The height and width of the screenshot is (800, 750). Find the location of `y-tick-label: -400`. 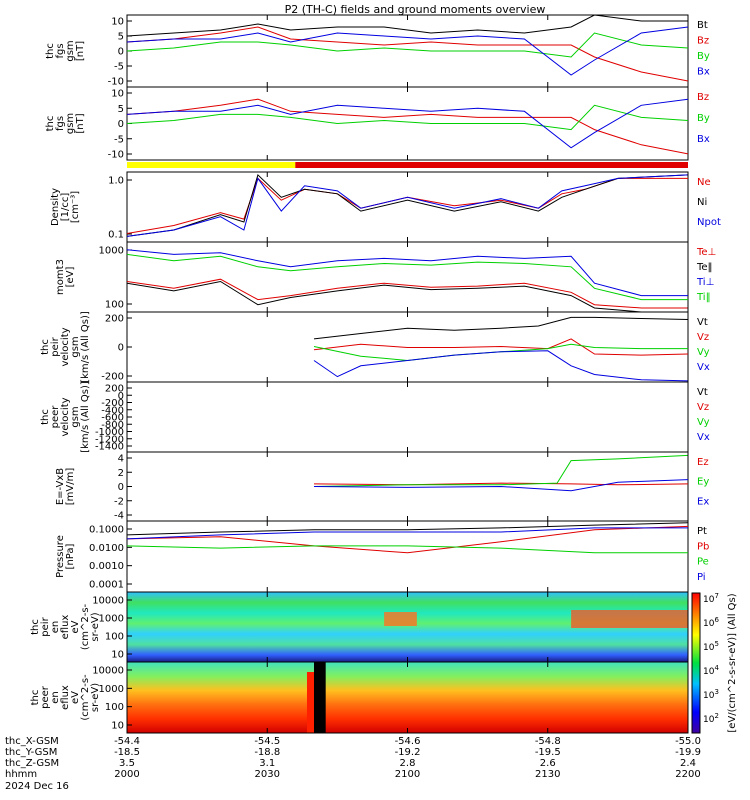

y-tick-label: -400 is located at coordinates (112, 410).